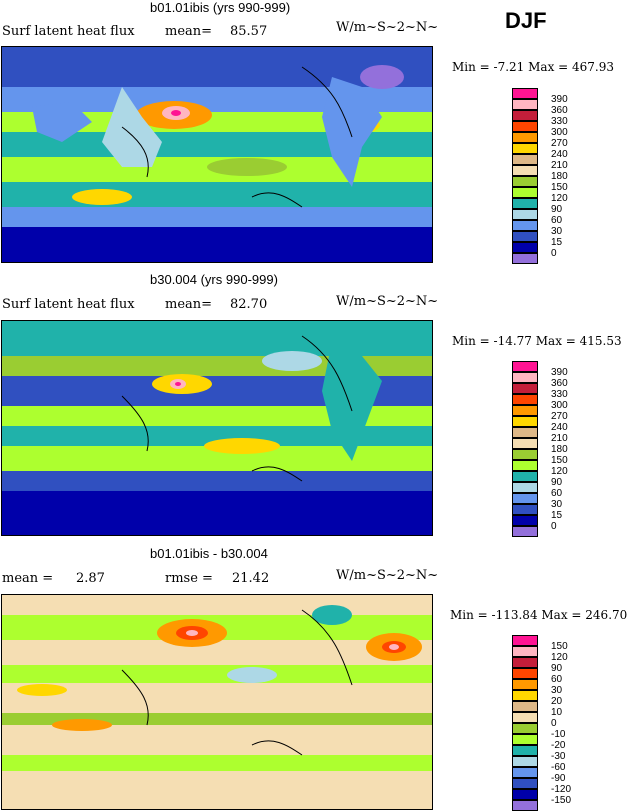 The width and height of the screenshot is (634, 811). What do you see at coordinates (189, 578) in the screenshot?
I see `panel-3-rmse-label: rmse =` at bounding box center [189, 578].